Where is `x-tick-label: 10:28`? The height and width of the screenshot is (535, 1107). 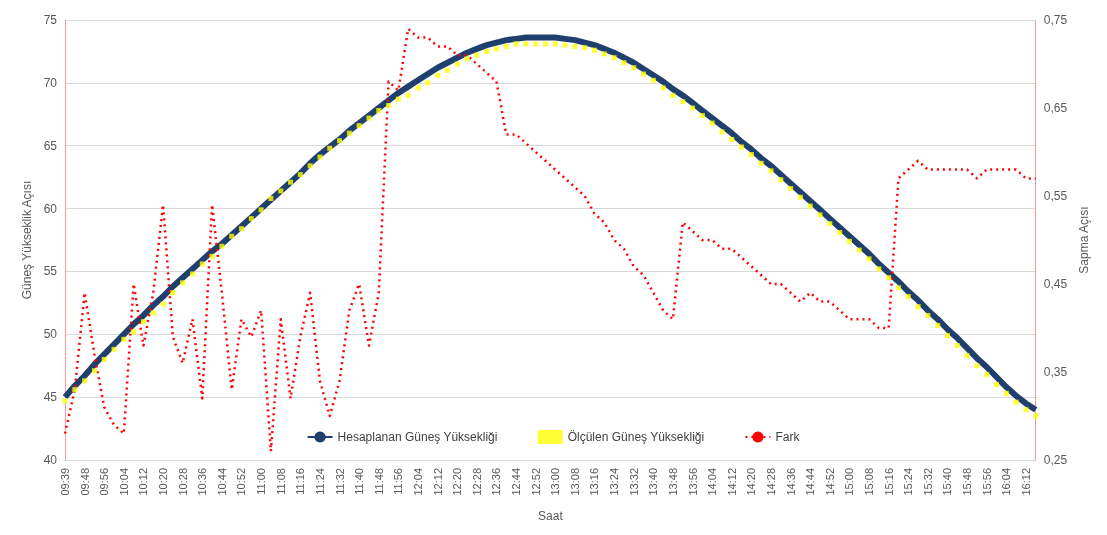 x-tick-label: 10:28 is located at coordinates (182, 482).